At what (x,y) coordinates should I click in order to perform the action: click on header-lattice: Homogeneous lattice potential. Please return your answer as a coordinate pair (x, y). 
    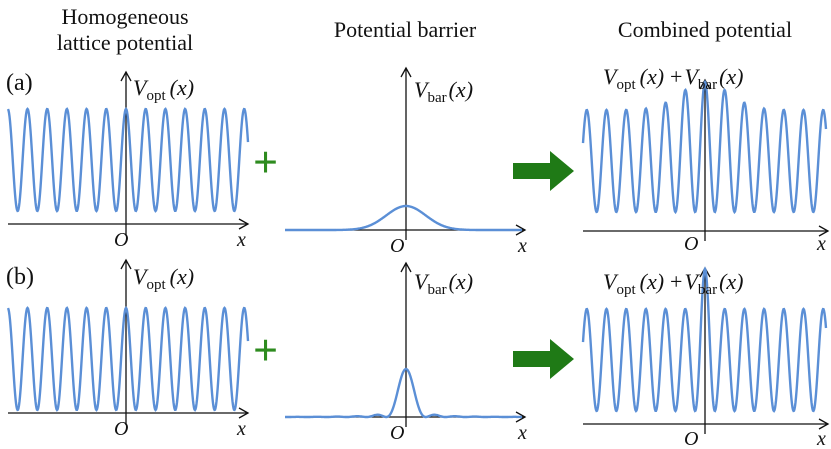
    Looking at the image, I should click on (125, 30).